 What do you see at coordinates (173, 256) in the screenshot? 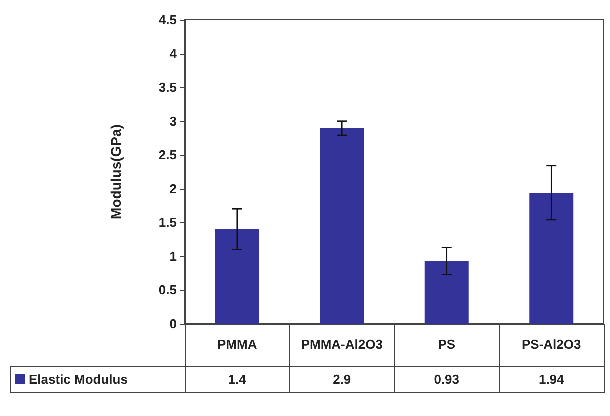
I see `y-tick-label: 1` at bounding box center [173, 256].